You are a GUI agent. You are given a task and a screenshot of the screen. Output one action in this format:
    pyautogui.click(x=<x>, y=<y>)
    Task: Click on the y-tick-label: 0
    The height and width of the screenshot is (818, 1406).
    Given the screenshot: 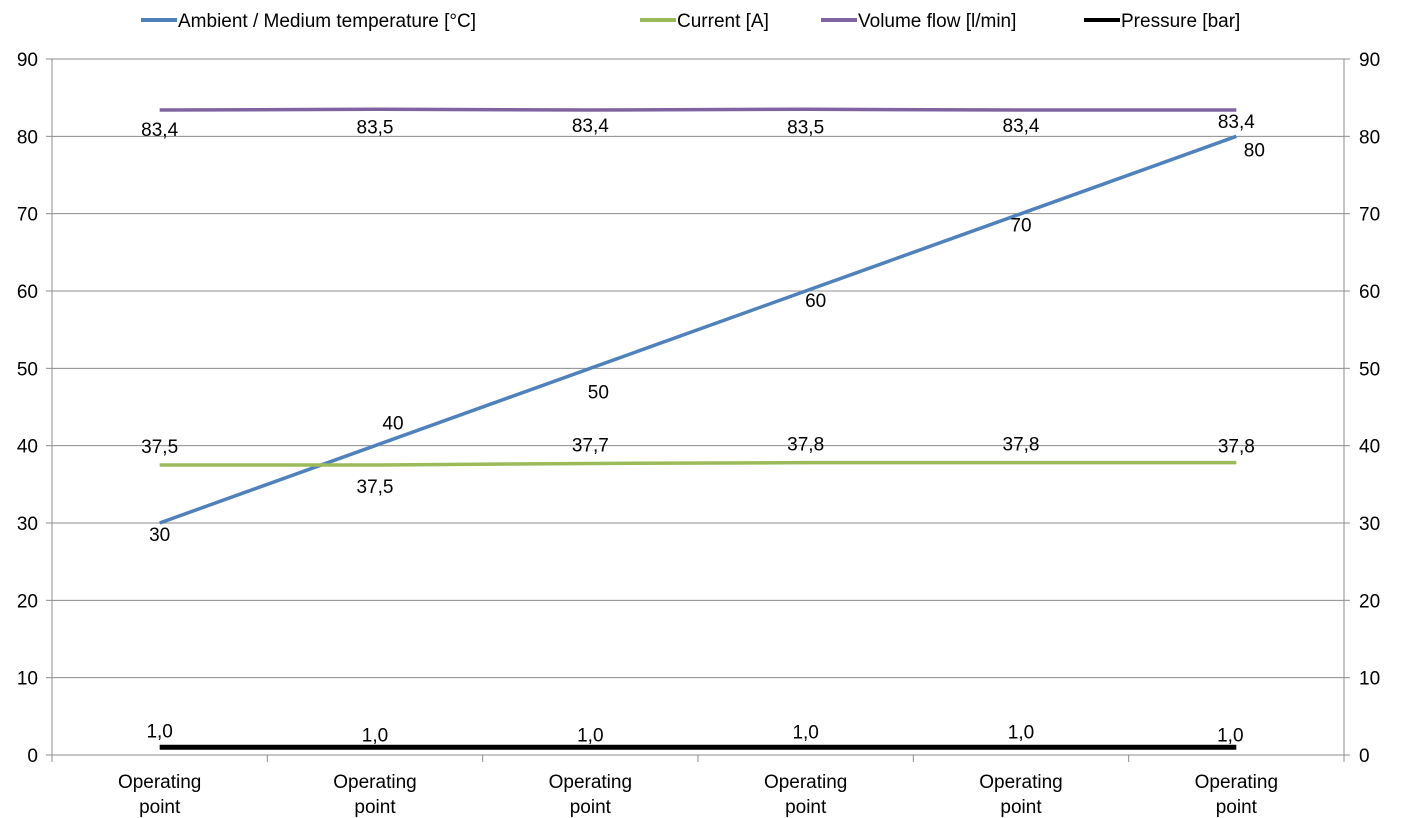 What is the action you would take?
    pyautogui.click(x=32, y=756)
    